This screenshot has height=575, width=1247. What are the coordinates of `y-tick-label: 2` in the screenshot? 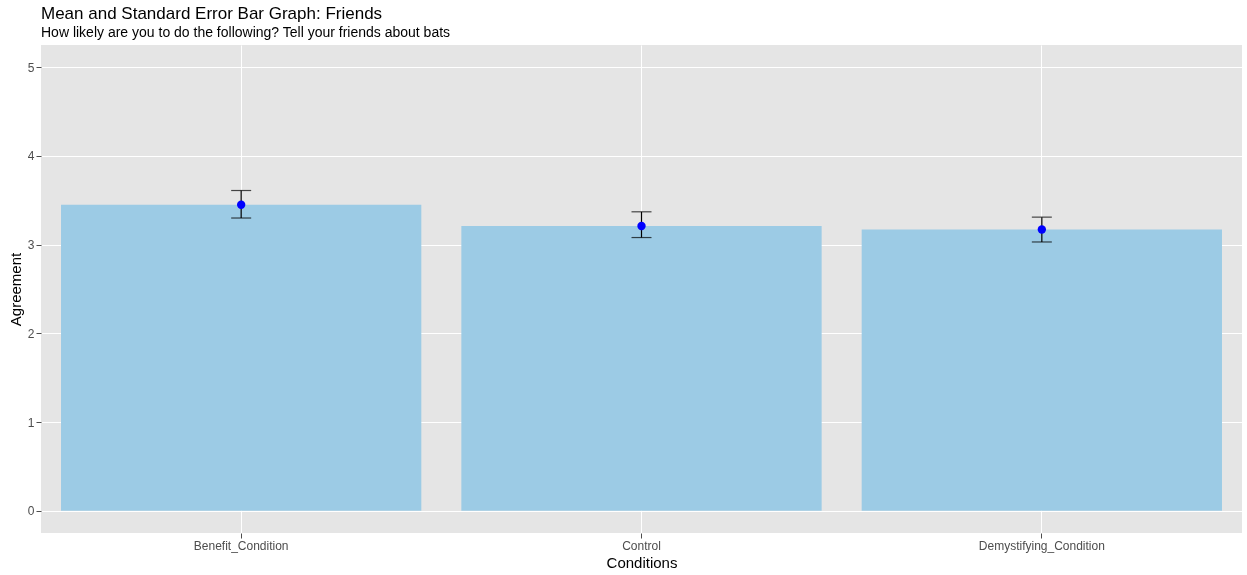 It's located at (31, 333).